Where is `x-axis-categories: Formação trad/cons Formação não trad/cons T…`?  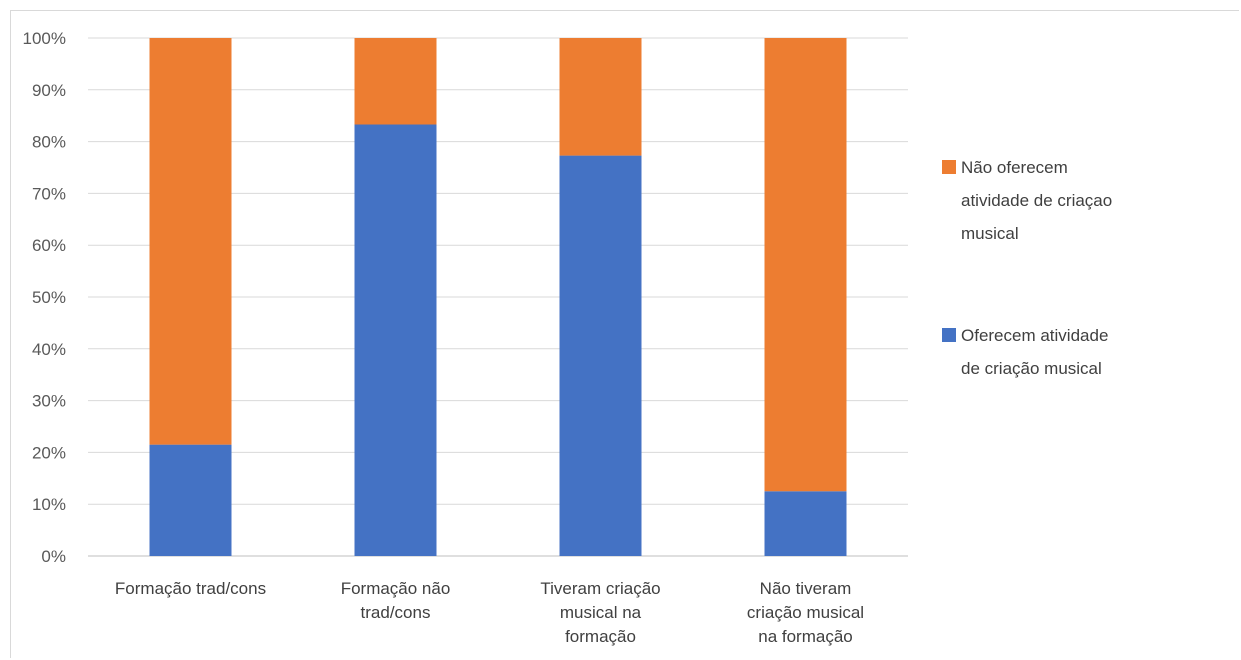 x-axis-categories: Formação trad/cons Formação não trad/cons T… is located at coordinates (489, 612).